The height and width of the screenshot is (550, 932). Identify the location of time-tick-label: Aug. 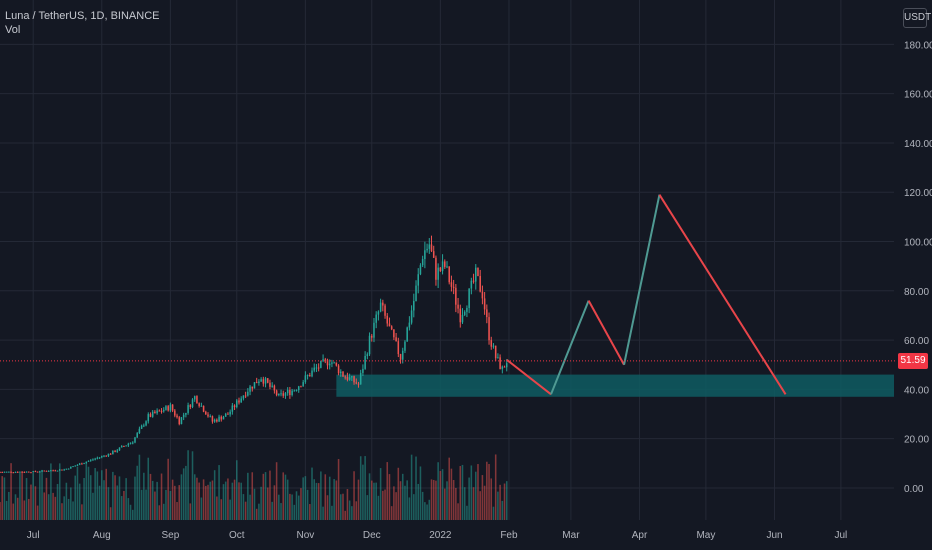
(102, 535).